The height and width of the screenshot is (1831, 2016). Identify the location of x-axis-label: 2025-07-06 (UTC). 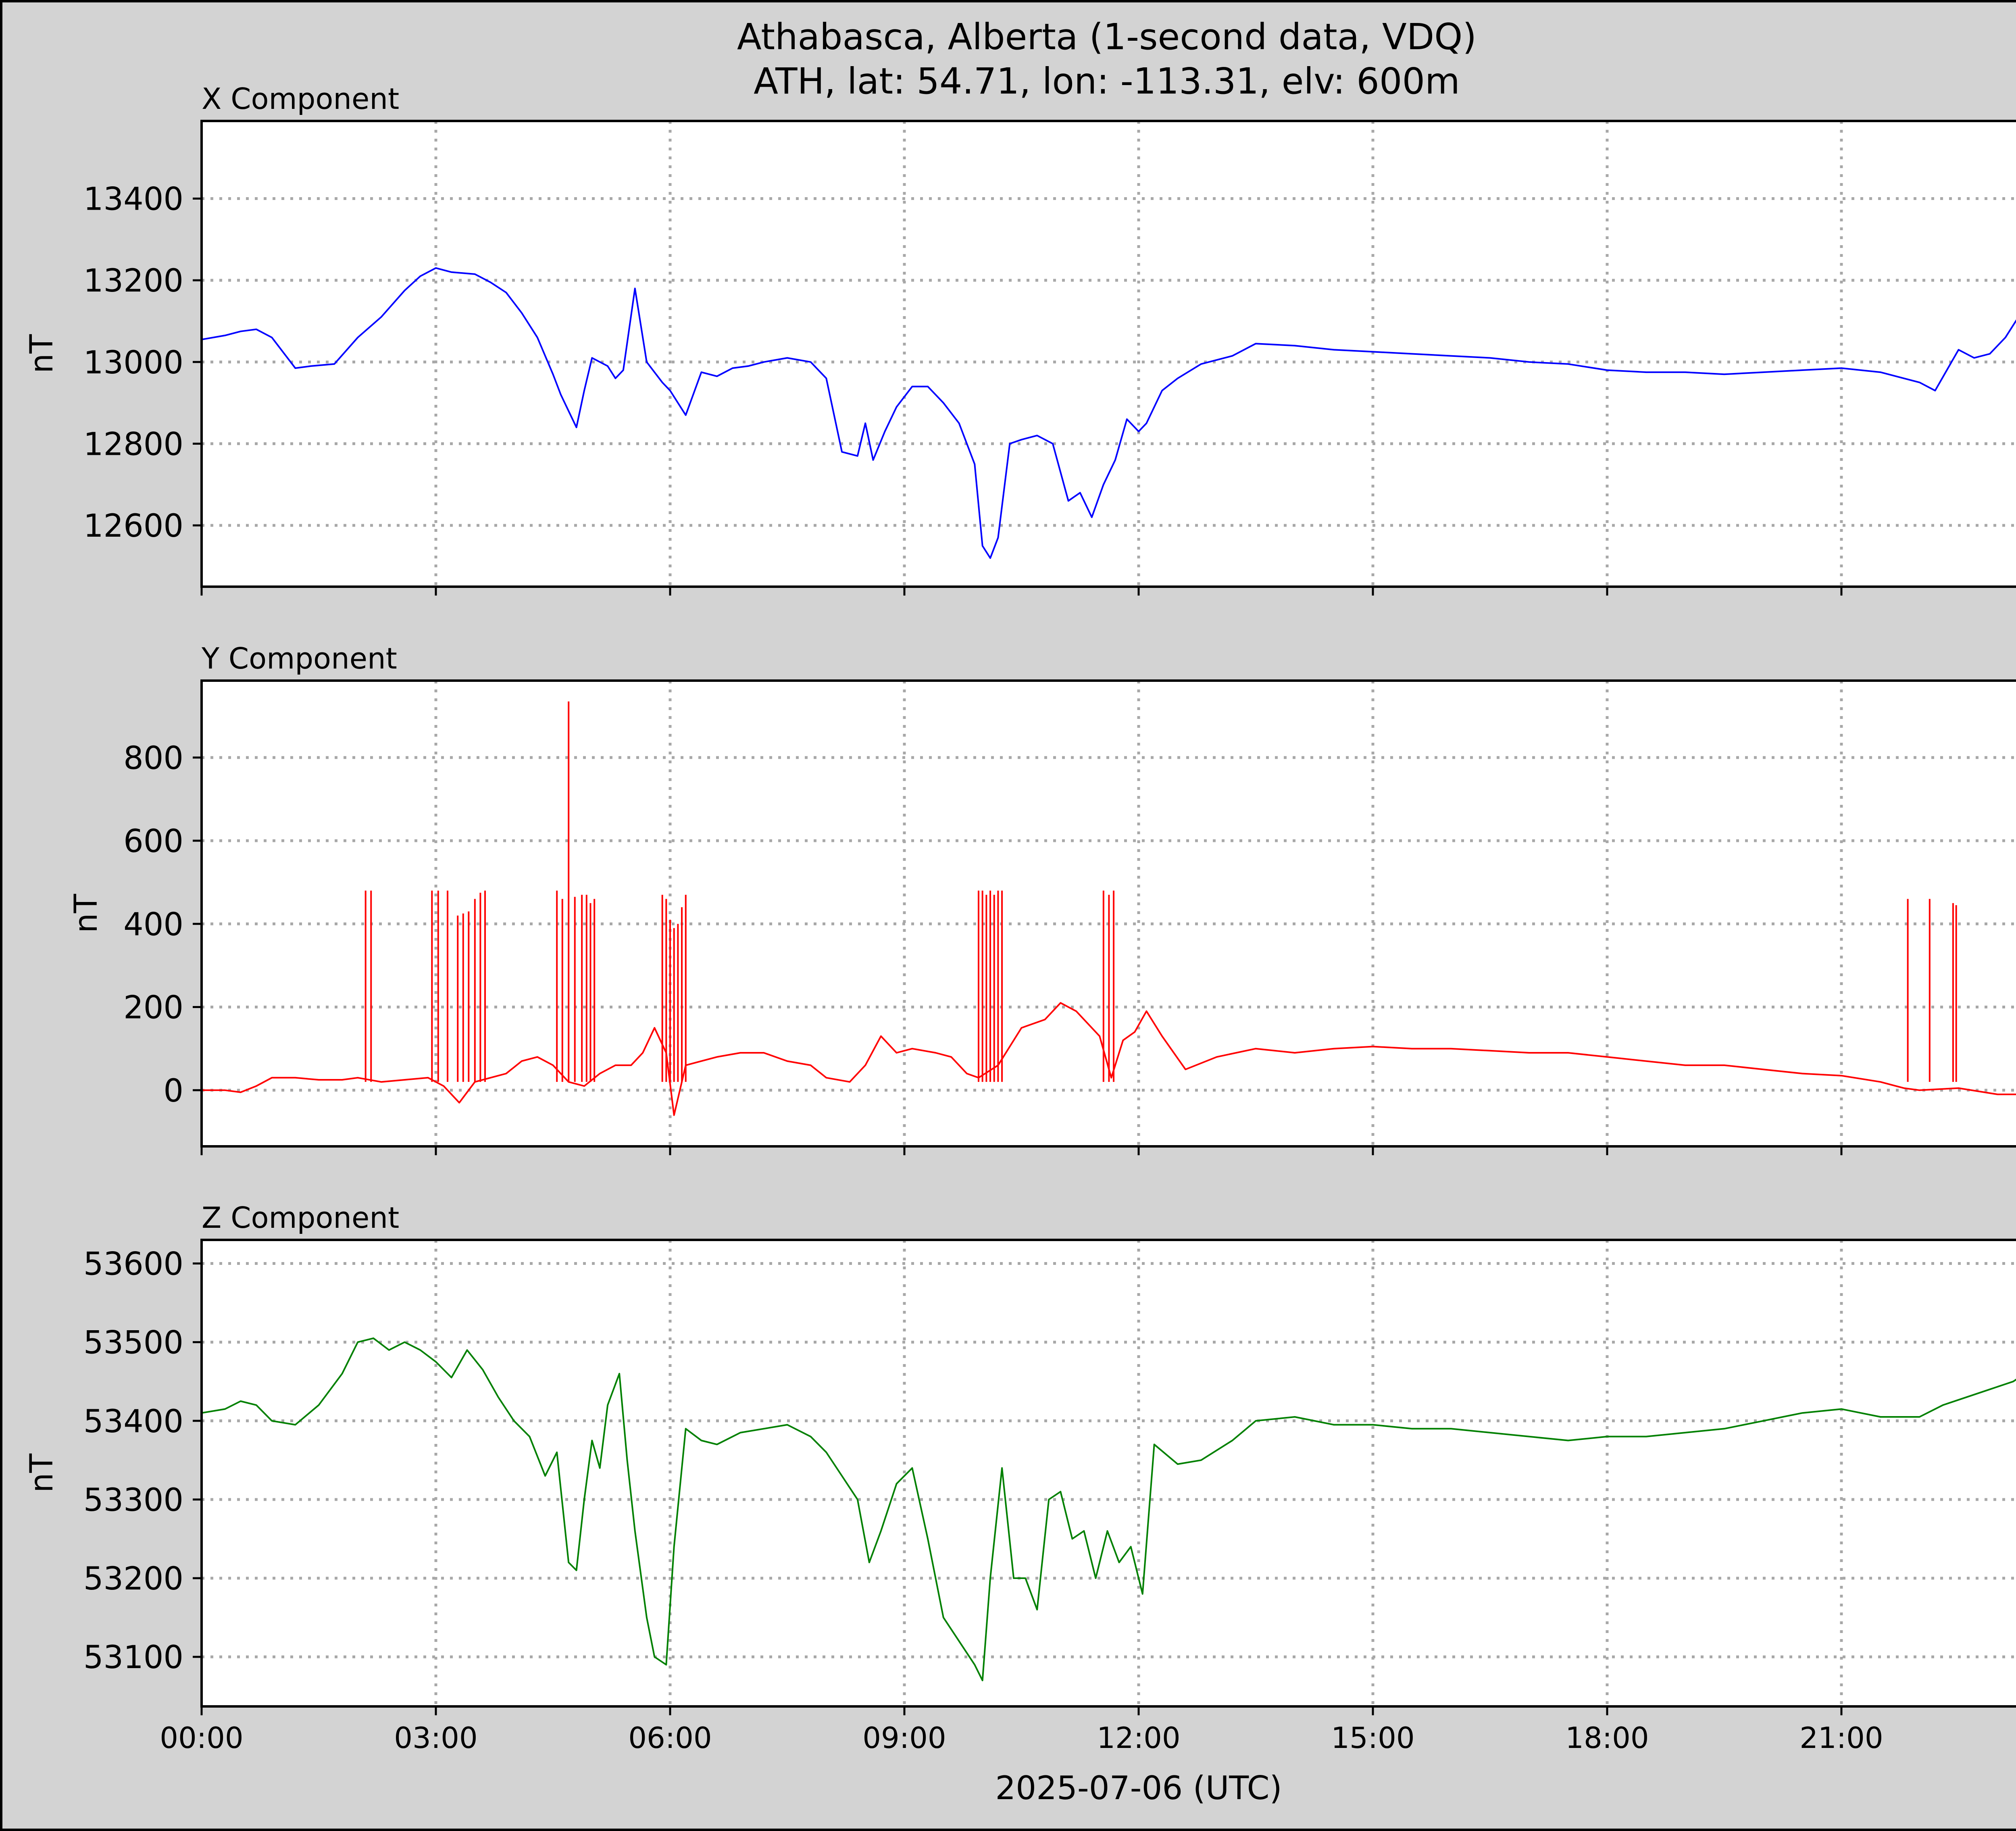
(1138, 1788).